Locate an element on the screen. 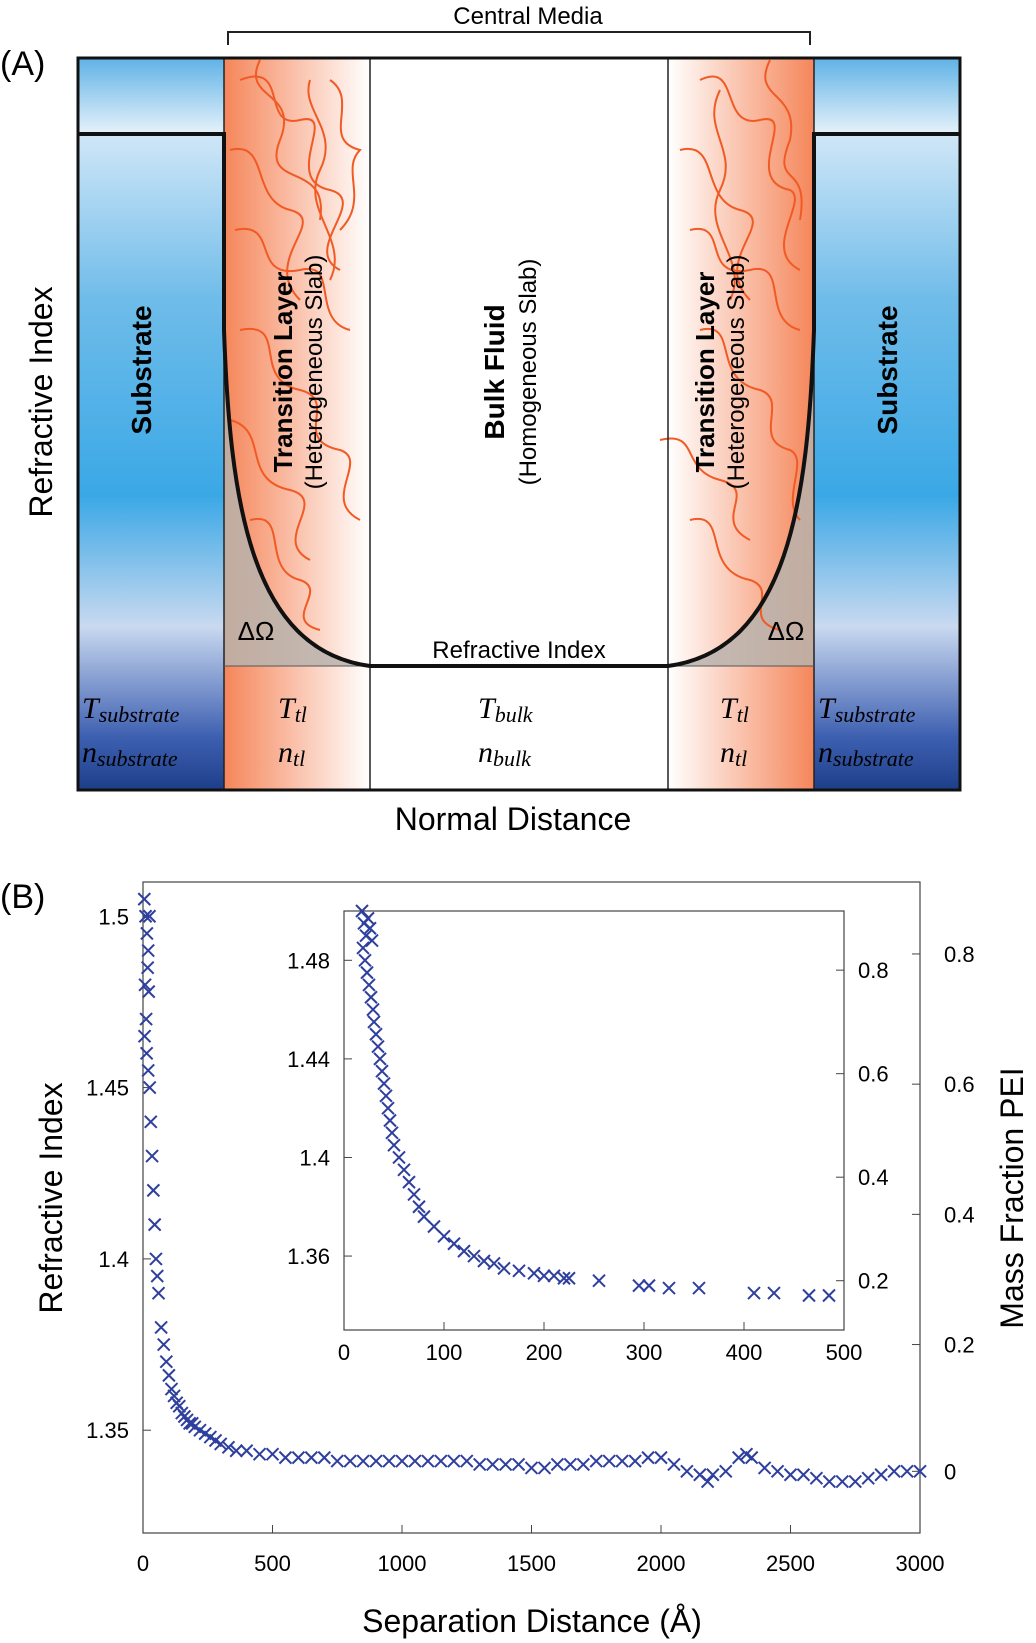 The height and width of the screenshot is (1643, 1036). x-tick-label: 3000 is located at coordinates (920, 1563).